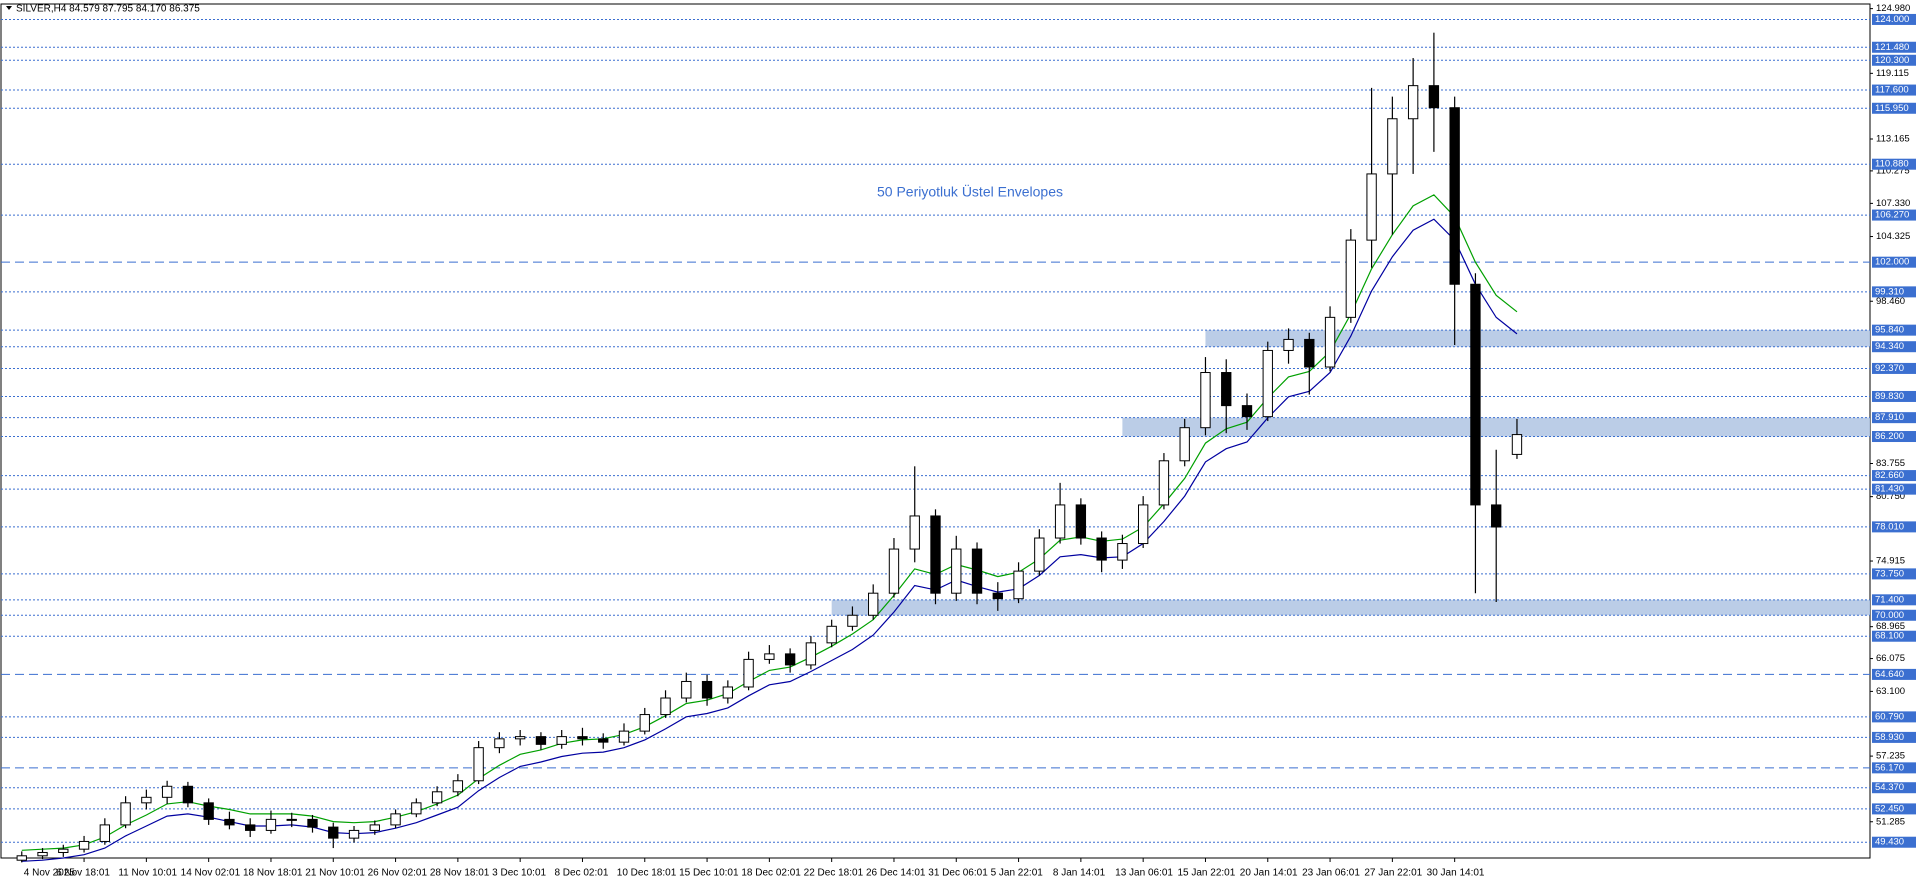  I want to click on y-tick-label: 98.460, so click(1890, 301).